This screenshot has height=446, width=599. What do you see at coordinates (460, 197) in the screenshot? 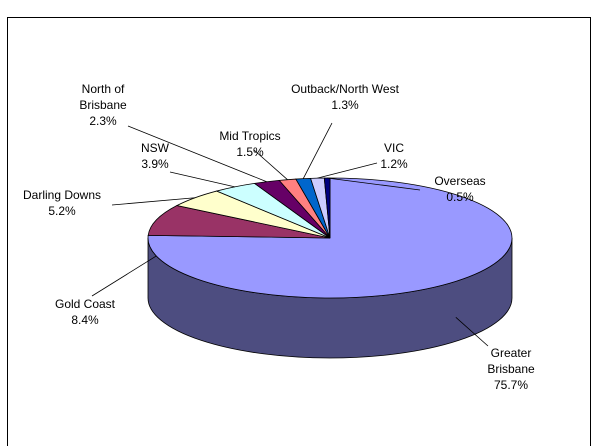
I see `slice-value: 0.5%` at bounding box center [460, 197].